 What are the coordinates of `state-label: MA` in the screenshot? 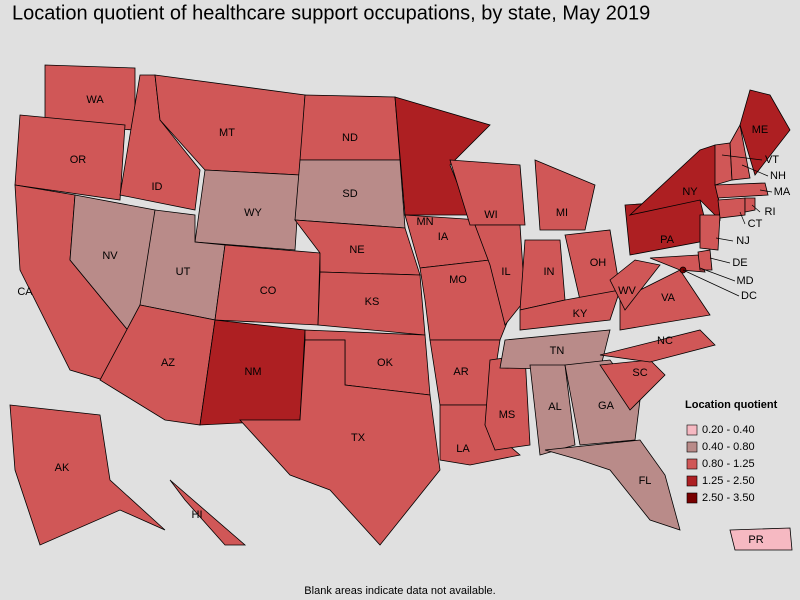 It's located at (782, 192).